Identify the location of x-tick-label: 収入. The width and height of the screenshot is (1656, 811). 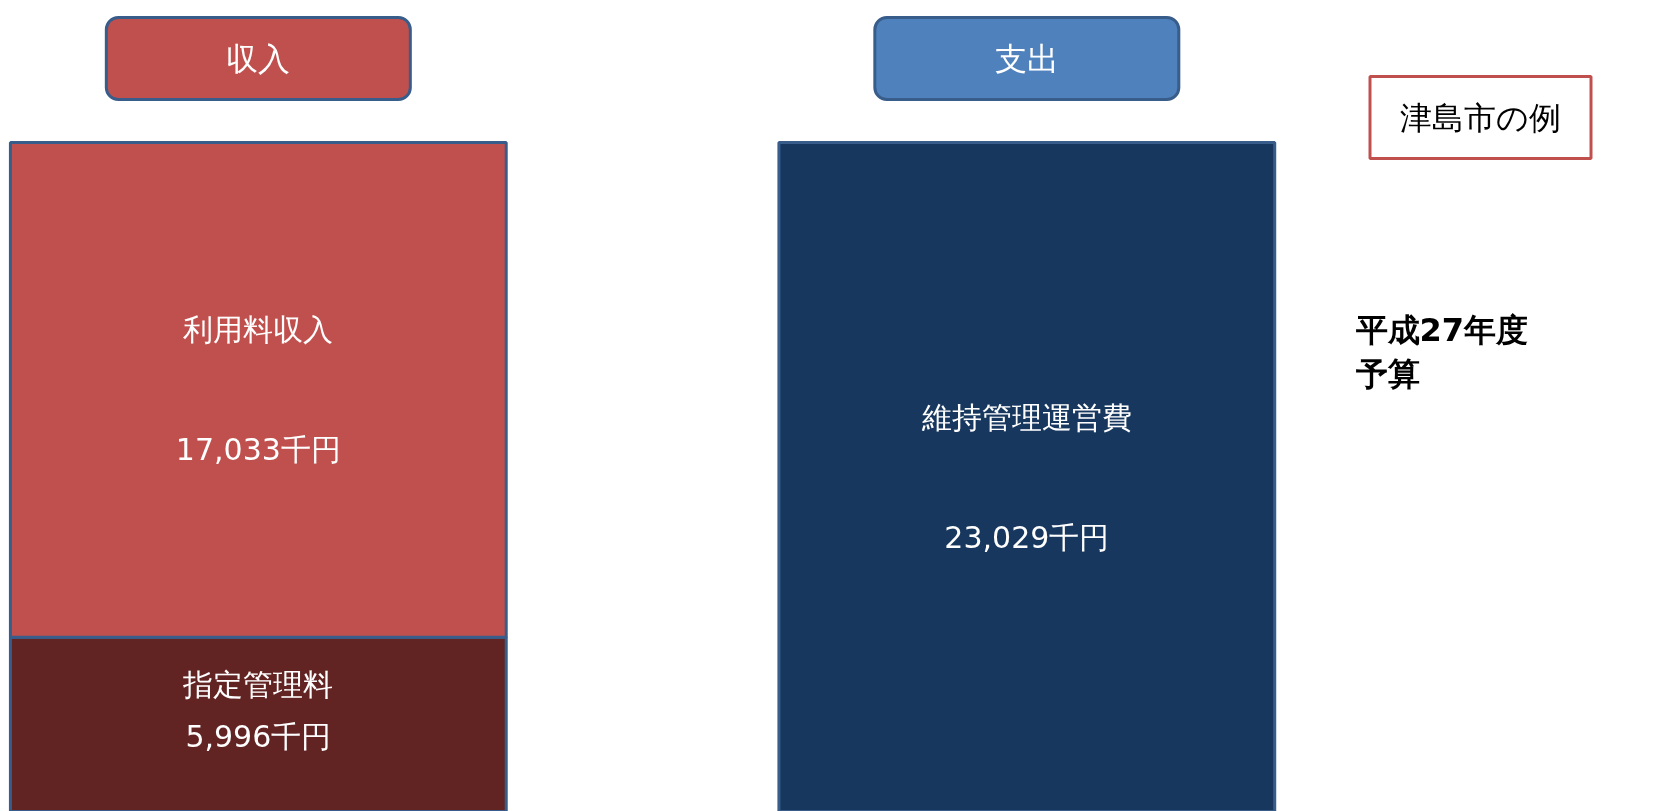
(258, 58).